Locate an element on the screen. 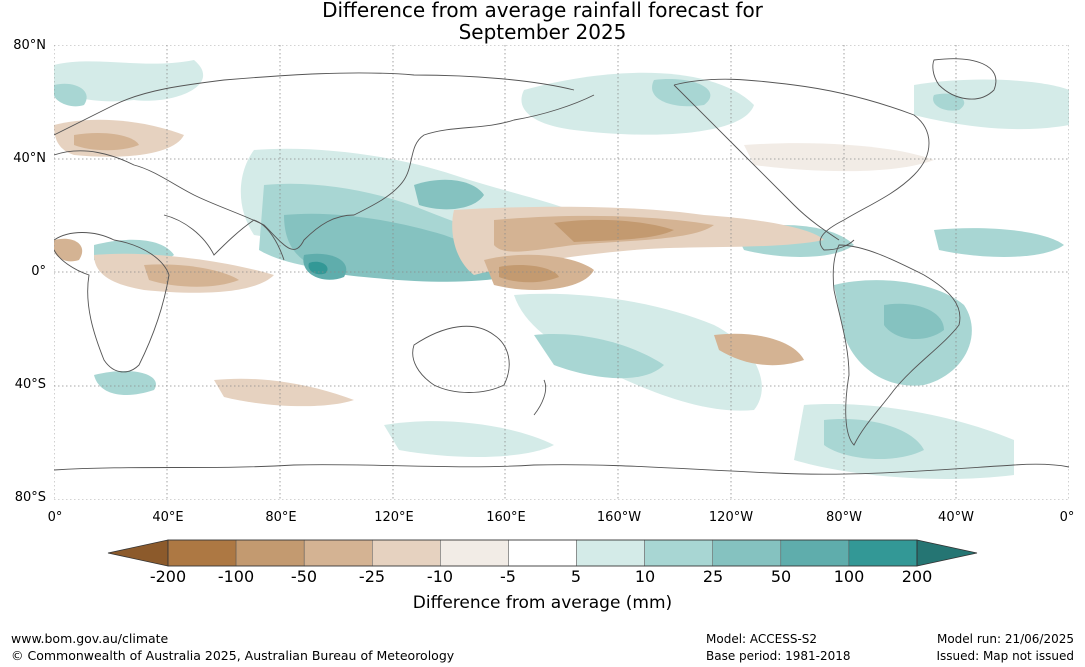 Image resolution: width=1085 pixels, height=667 pixels. lon-label-160e: 160°E is located at coordinates (506, 517).